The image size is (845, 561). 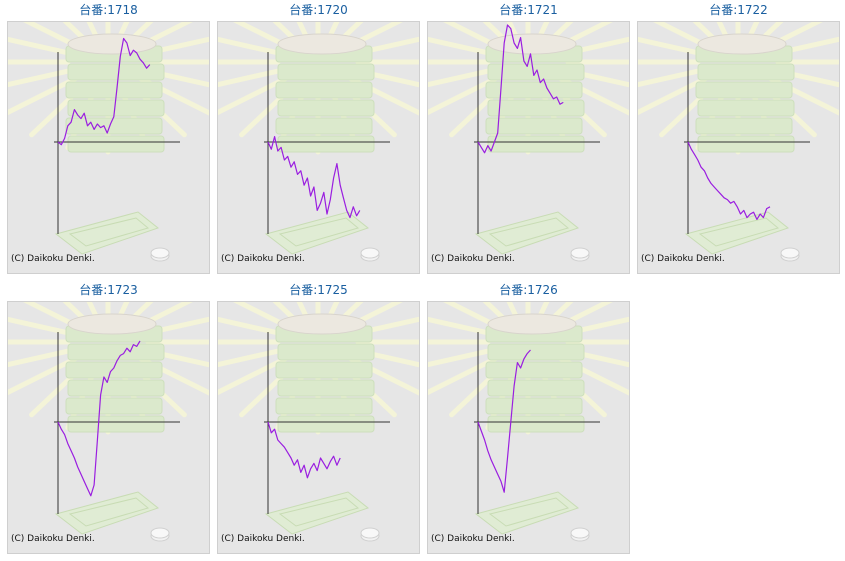 What do you see at coordinates (528, 290) in the screenshot?
I see `chart-title: 台番:1726` at bounding box center [528, 290].